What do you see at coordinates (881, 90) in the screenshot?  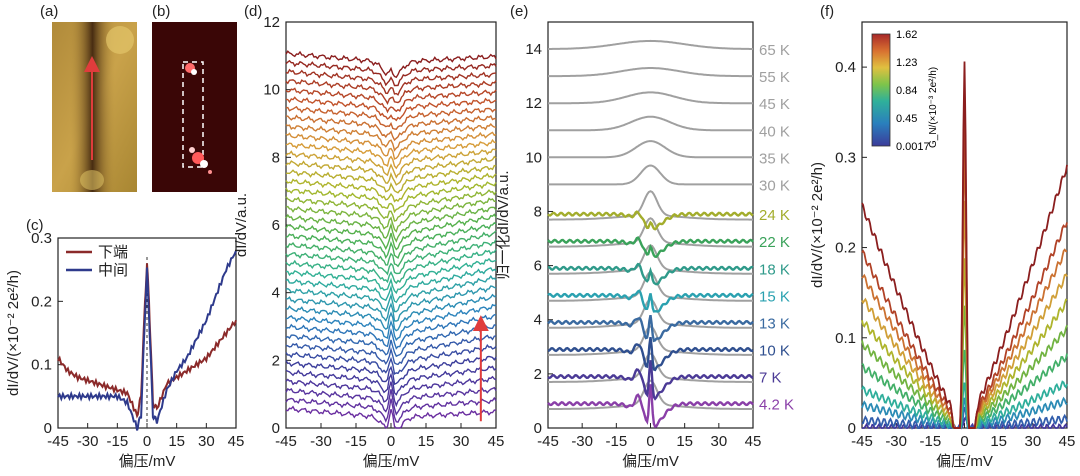 I see `colorbar` at bounding box center [881, 90].